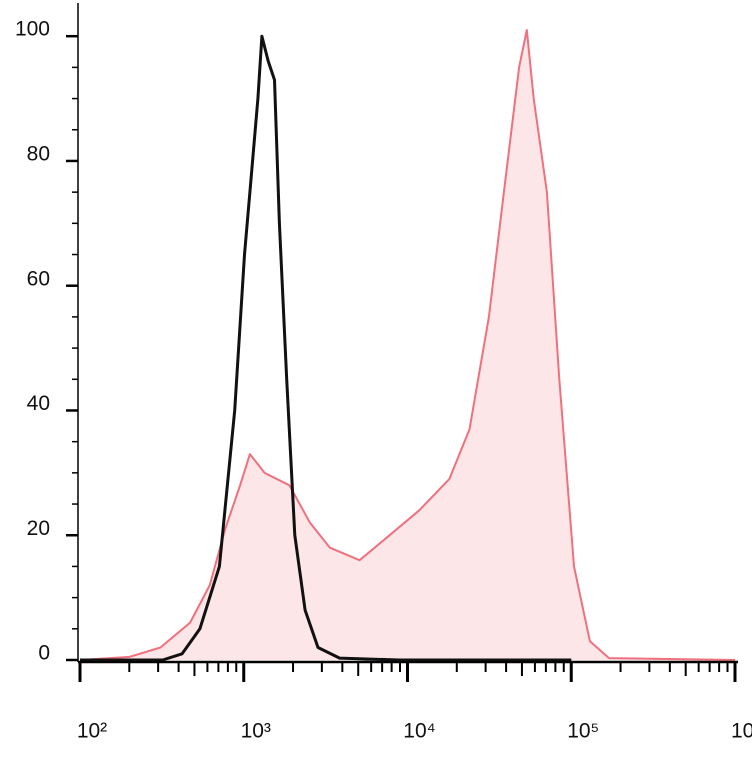 The height and width of the screenshot is (760, 752). What do you see at coordinates (38, 278) in the screenshot?
I see `y-tick-label: 60` at bounding box center [38, 278].